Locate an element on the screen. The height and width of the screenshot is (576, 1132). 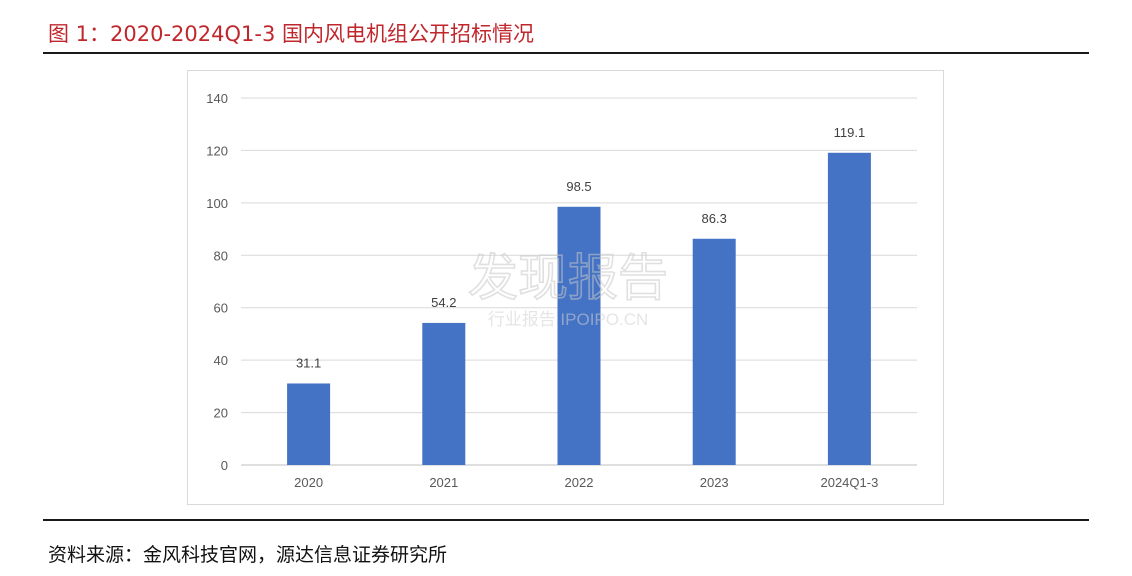
x-tick-label-2023: 2023 is located at coordinates (714, 482).